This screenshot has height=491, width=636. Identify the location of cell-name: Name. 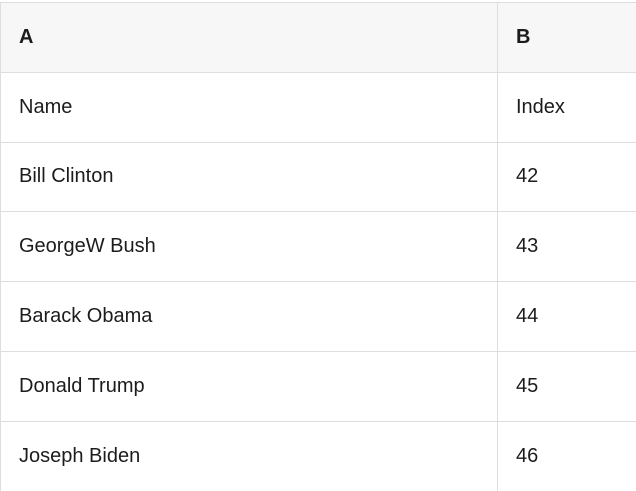
(249, 107).